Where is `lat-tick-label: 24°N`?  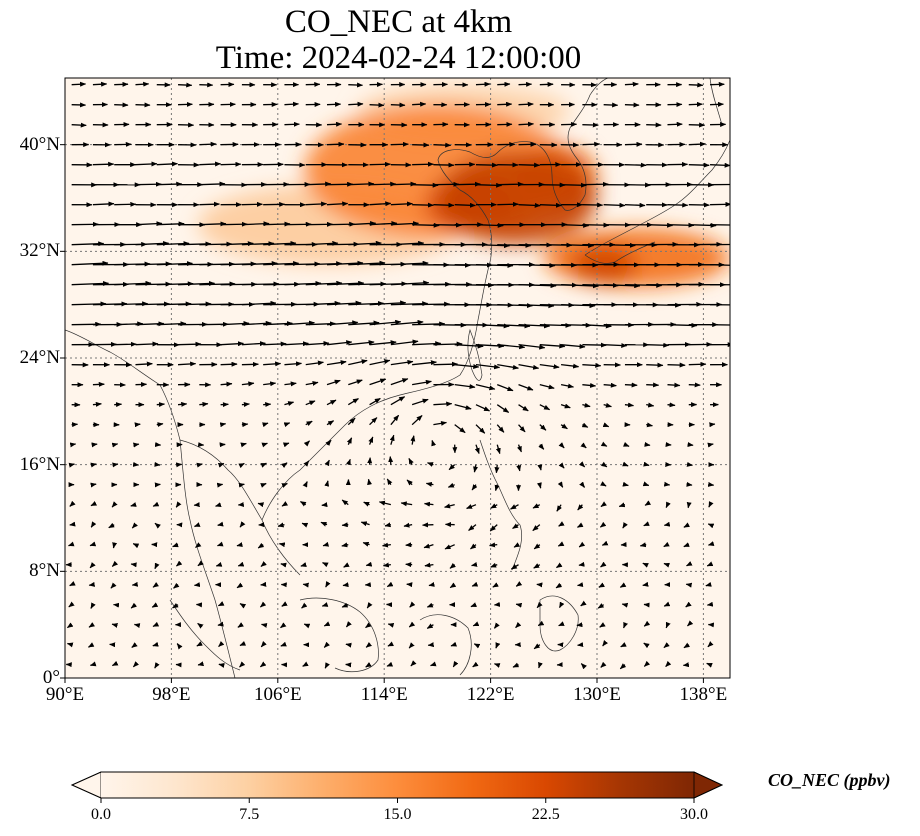 lat-tick-label: 24°N is located at coordinates (39, 357).